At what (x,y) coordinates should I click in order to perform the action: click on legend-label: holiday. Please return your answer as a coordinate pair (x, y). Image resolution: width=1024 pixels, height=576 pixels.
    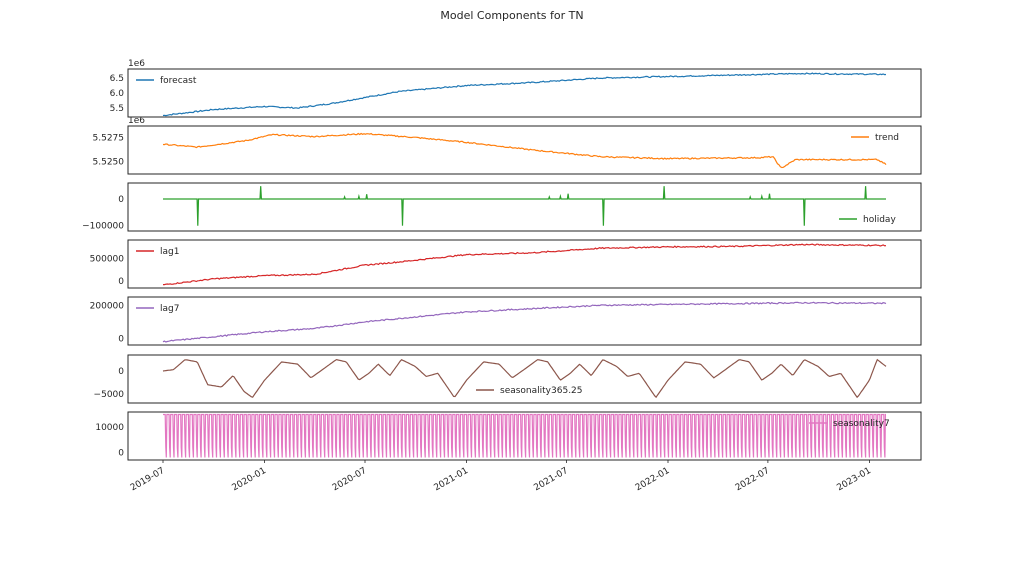
    Looking at the image, I should click on (879, 220).